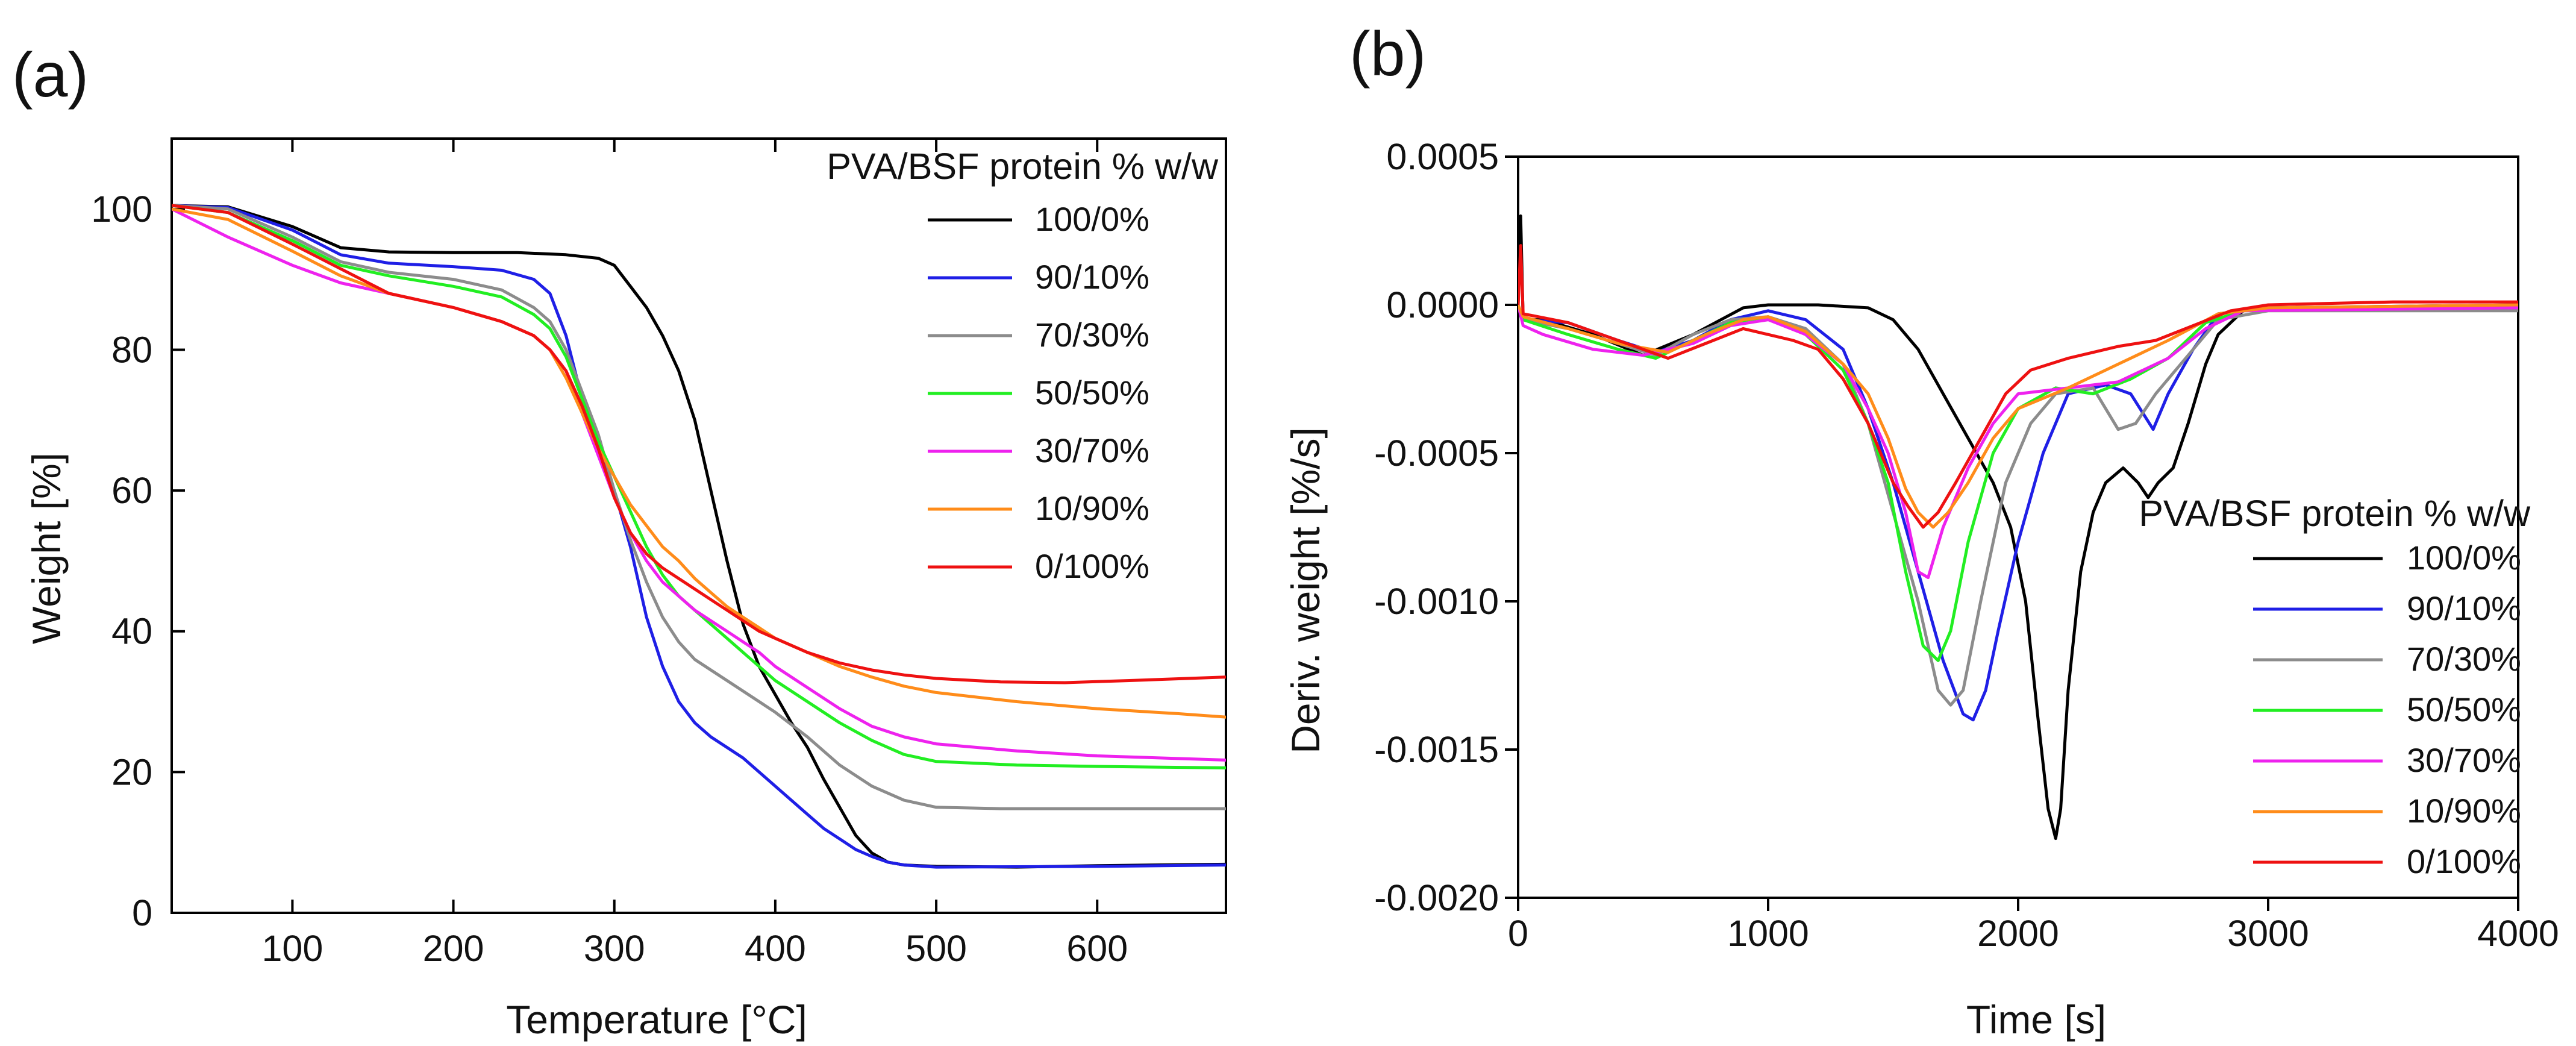 Image resolution: width=2576 pixels, height=1046 pixels. I want to click on panel-a-legend-entry: 10/90%, so click(1092, 508).